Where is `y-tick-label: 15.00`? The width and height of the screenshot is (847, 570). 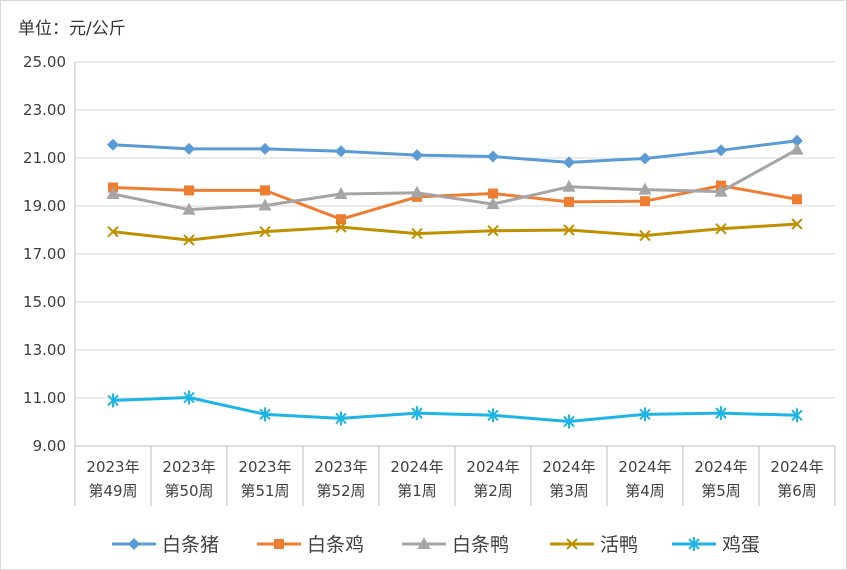 y-tick-label: 15.00 is located at coordinates (44, 302).